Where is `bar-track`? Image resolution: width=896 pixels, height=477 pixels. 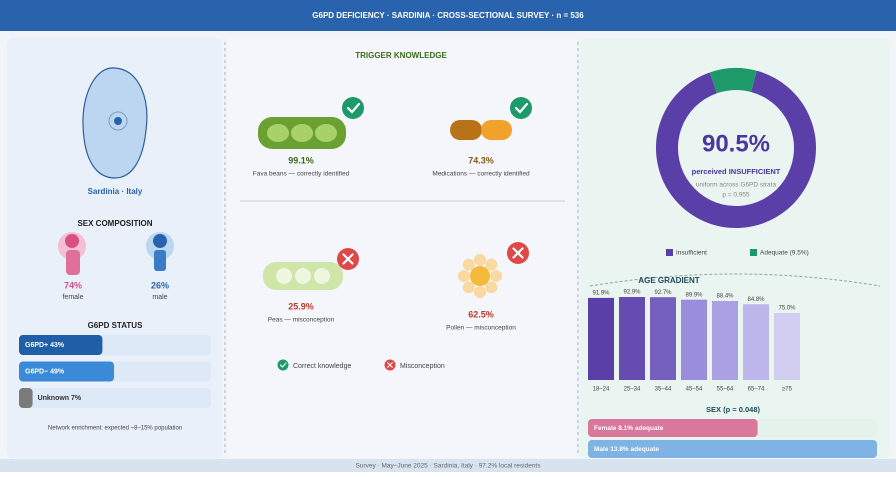 bar-track is located at coordinates (115, 398).